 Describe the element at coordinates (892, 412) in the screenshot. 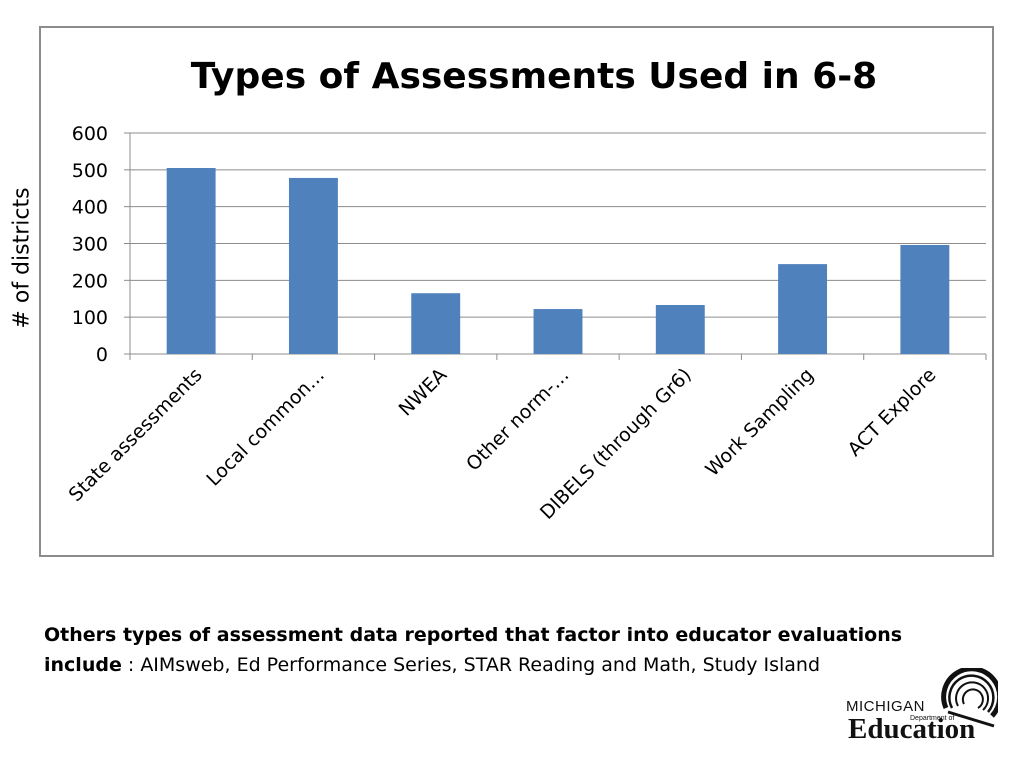

I see `x-tick-label: ACT Explore` at that location.